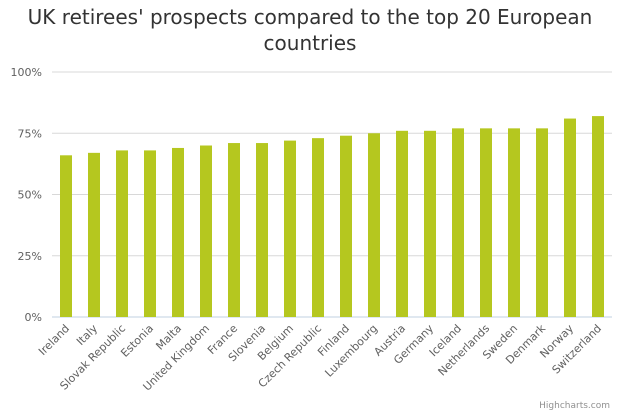 Image resolution: width=620 pixels, height=414 pixels. What do you see at coordinates (430, 223) in the screenshot?
I see `bar-germany` at bounding box center [430, 223].